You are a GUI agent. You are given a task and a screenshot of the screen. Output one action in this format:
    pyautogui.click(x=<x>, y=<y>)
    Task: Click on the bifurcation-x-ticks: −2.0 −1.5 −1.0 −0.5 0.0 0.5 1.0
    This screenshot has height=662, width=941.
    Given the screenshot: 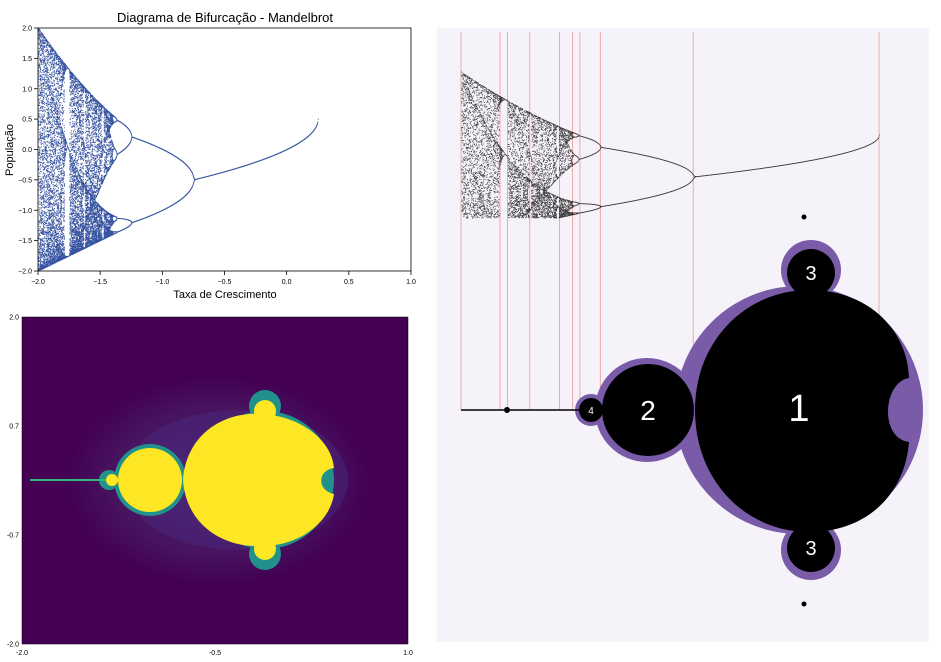 What is the action you would take?
    pyautogui.click(x=223, y=278)
    